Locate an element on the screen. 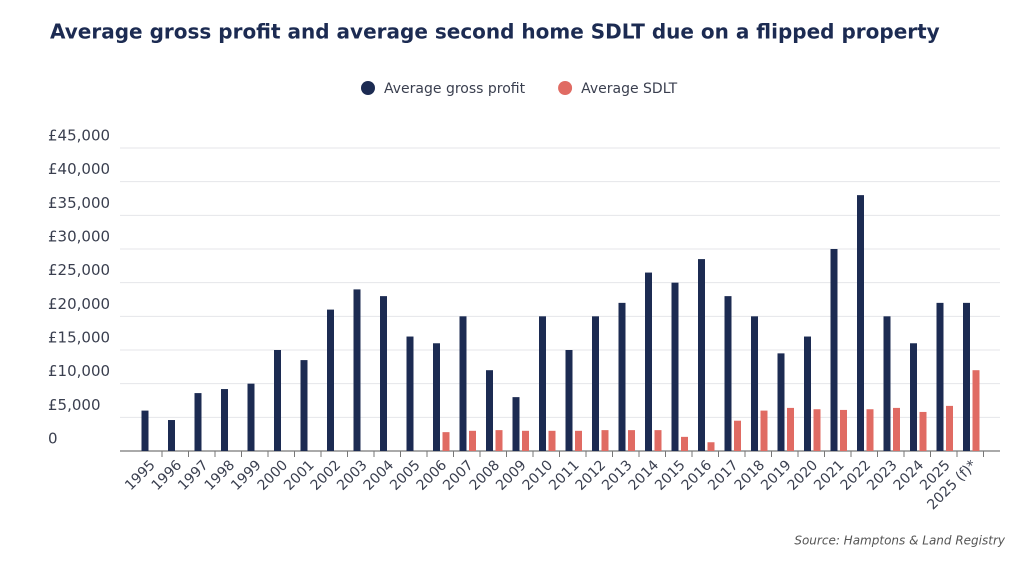 The image size is (1024, 564). y-tick-label: £45,000 is located at coordinates (79, 136).